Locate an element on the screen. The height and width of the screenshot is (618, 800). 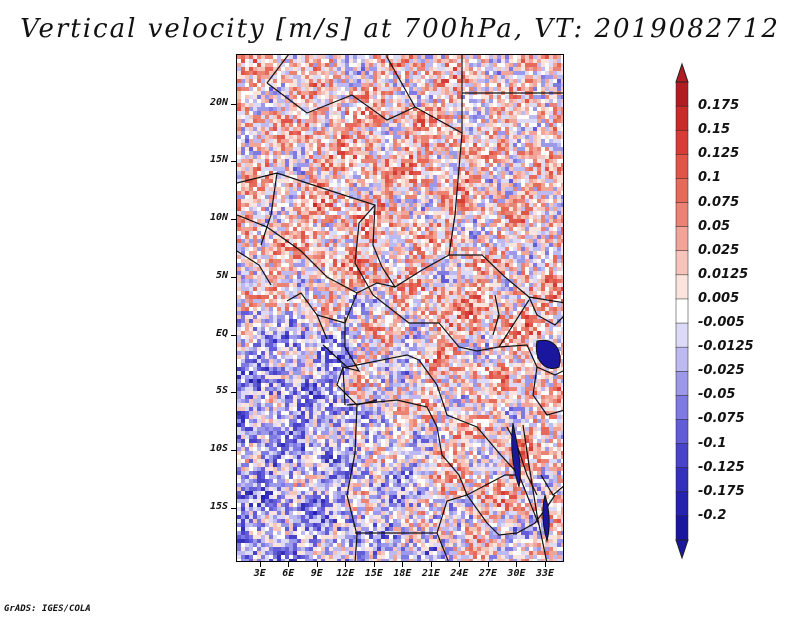
lat-tick-label: 10S is located at coordinates (218, 448).